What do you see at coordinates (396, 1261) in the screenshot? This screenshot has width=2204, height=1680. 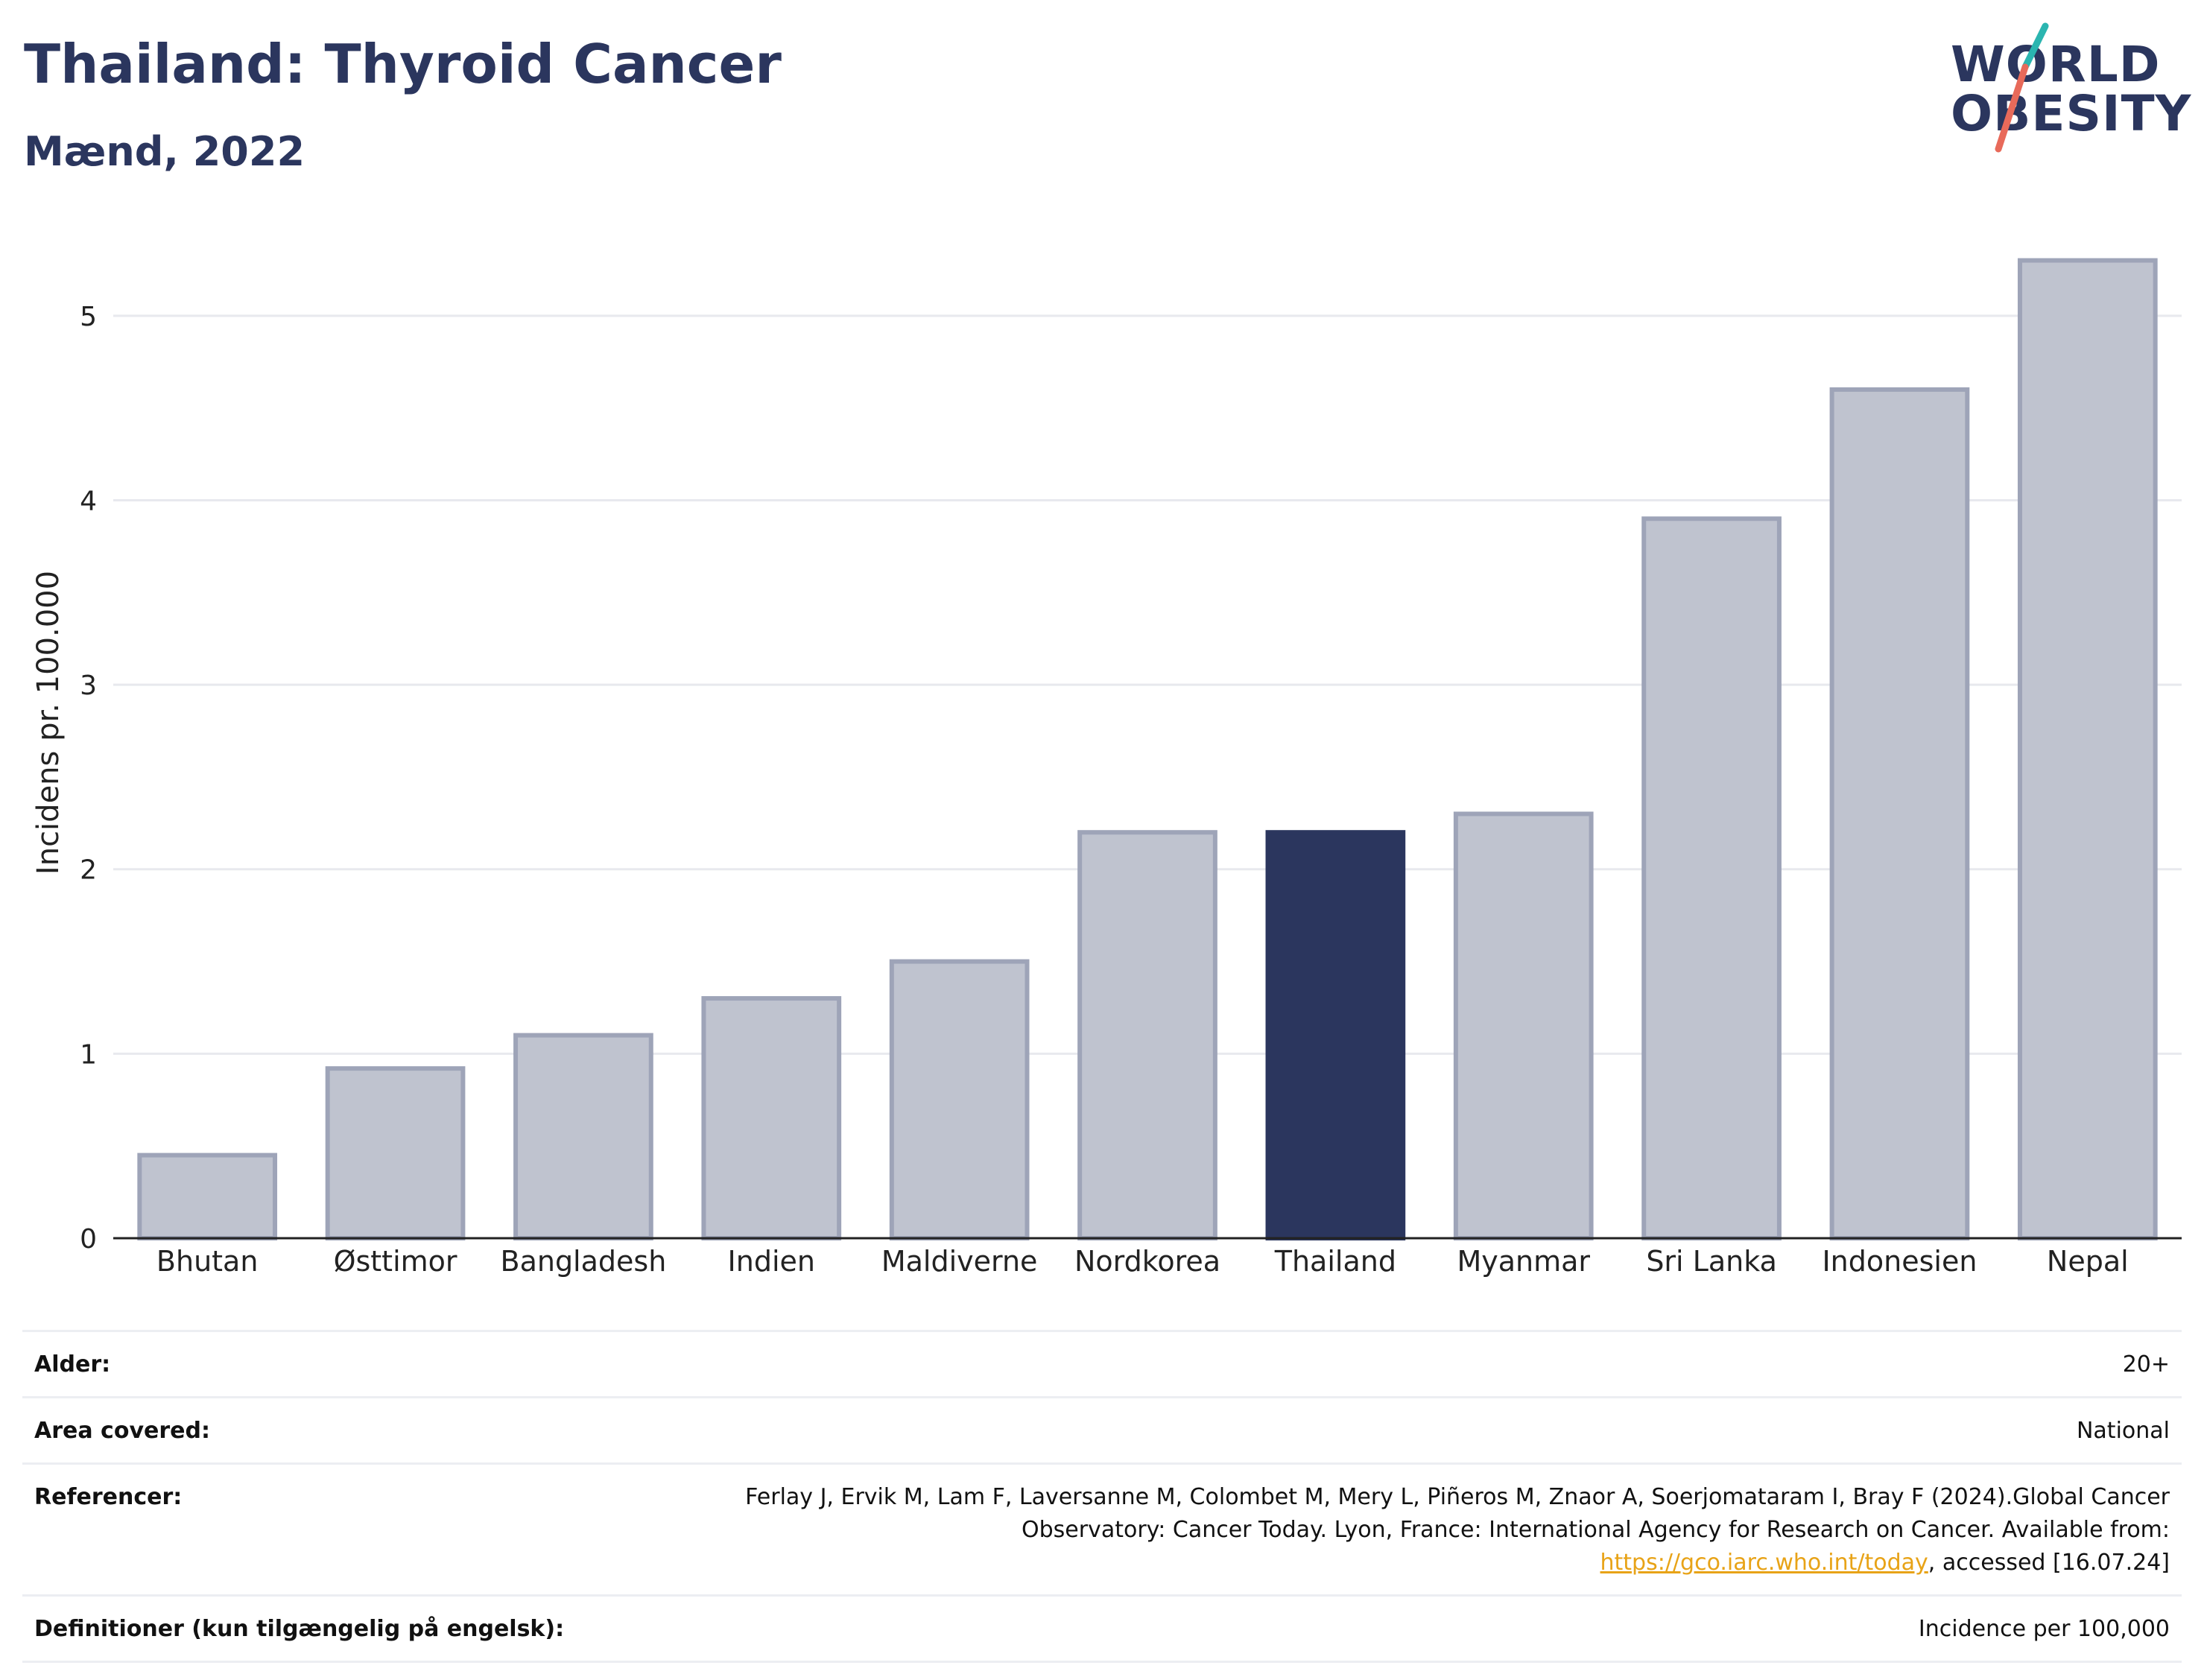 I see `x-tick-label: Østtimor` at bounding box center [396, 1261].